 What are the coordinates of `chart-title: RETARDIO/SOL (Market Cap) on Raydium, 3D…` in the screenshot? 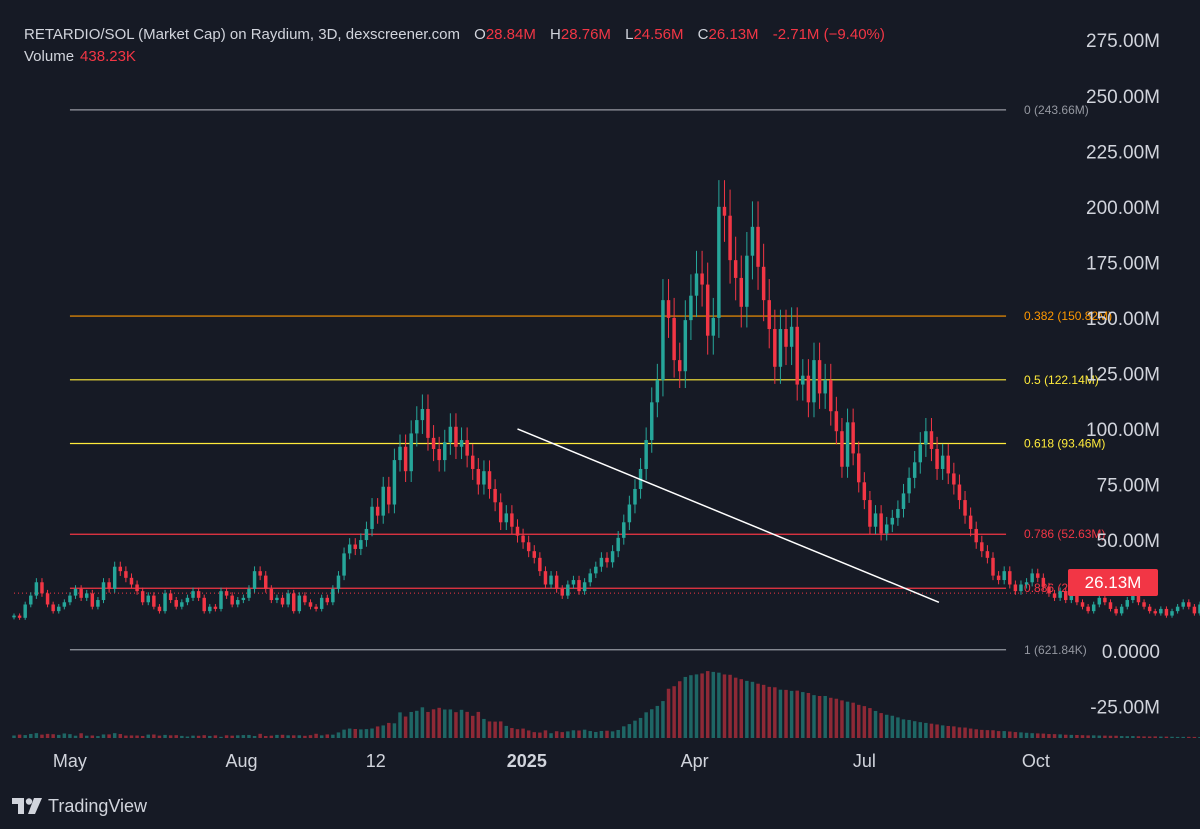 It's located at (242, 34).